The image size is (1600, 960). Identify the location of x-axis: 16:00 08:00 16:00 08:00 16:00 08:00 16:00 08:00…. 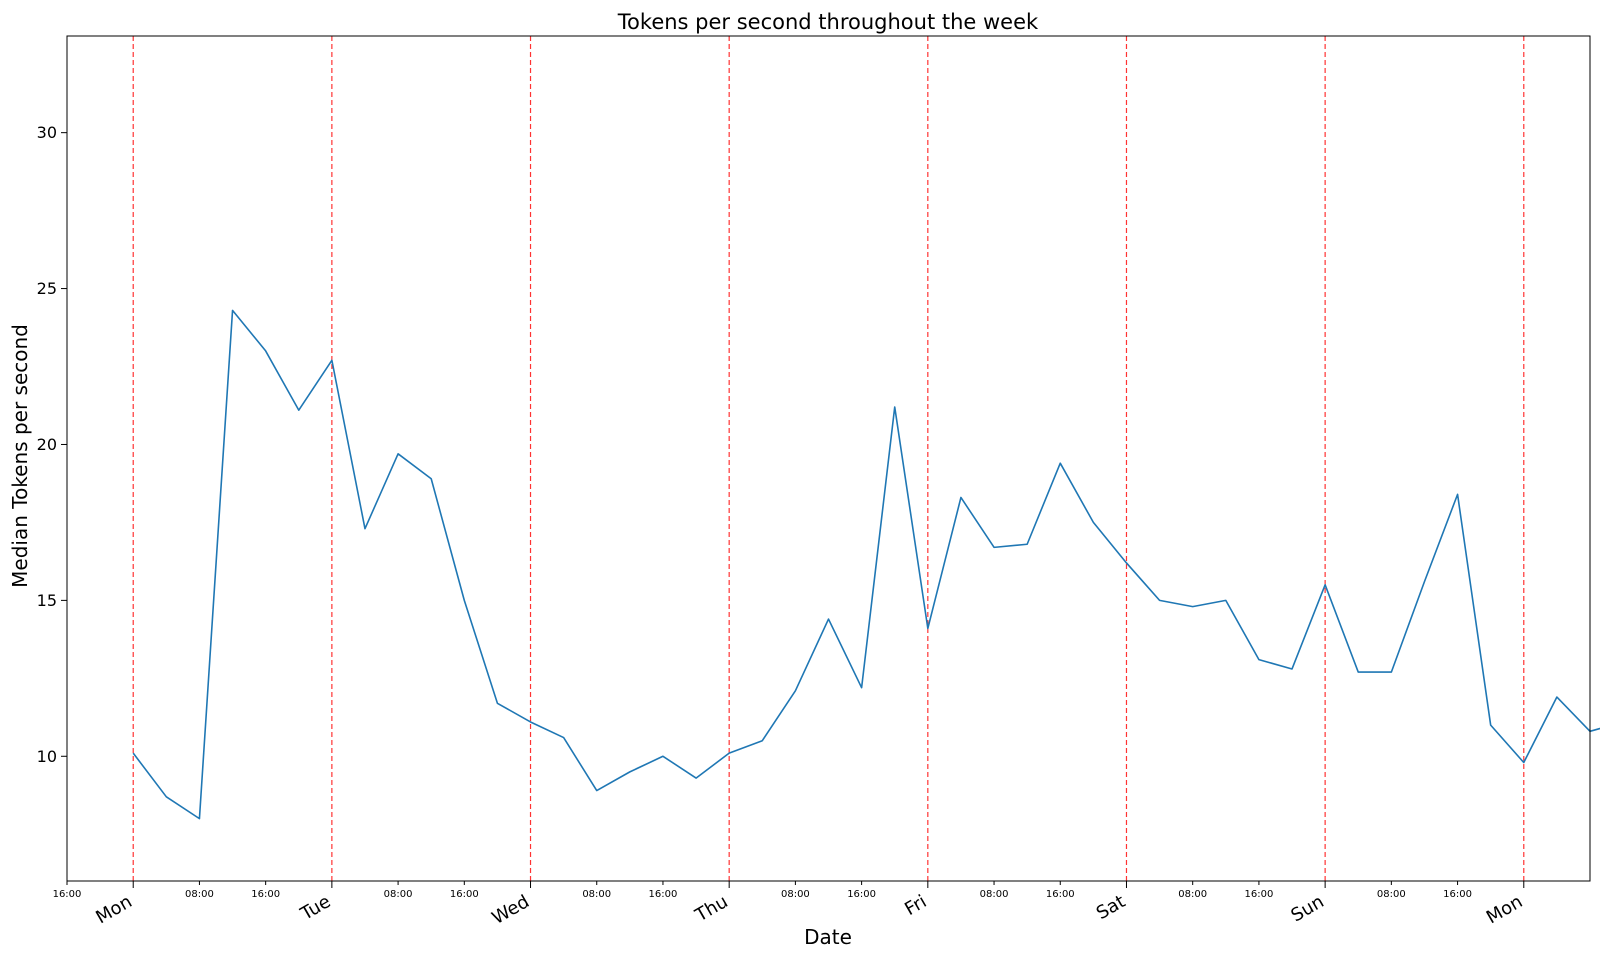
(789, 905).